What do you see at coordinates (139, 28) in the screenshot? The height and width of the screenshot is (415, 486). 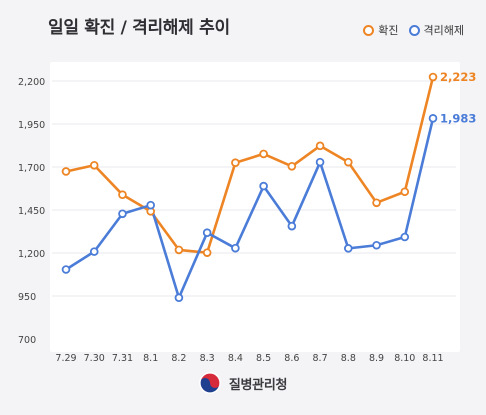 I see `chart-title: 일일 확진 / 격리해제 추이` at bounding box center [139, 28].